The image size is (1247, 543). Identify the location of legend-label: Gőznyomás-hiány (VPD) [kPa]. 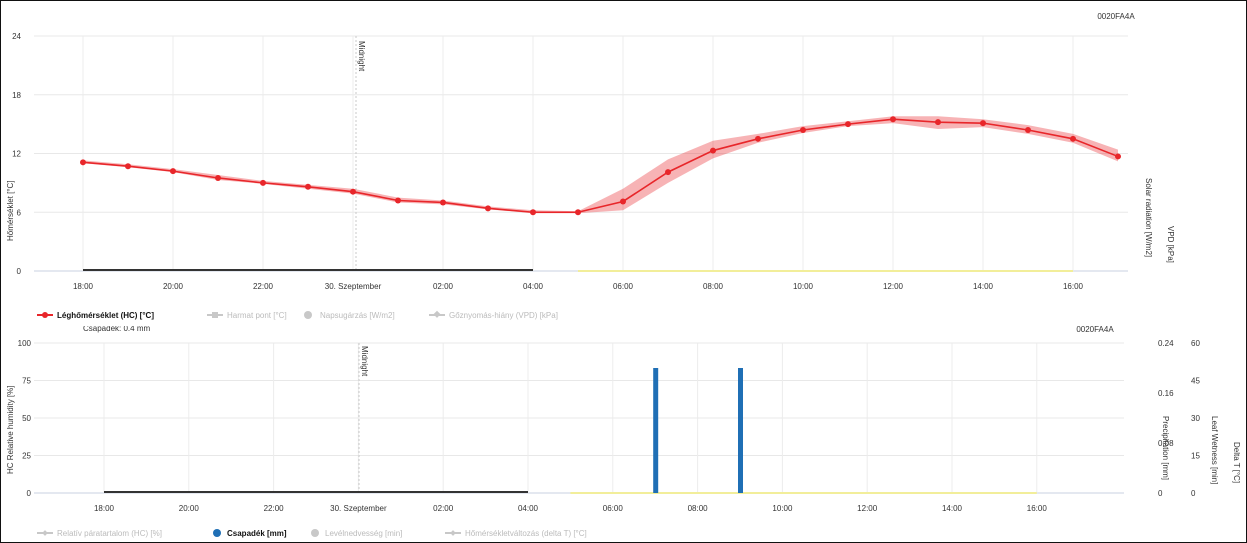
(503, 315).